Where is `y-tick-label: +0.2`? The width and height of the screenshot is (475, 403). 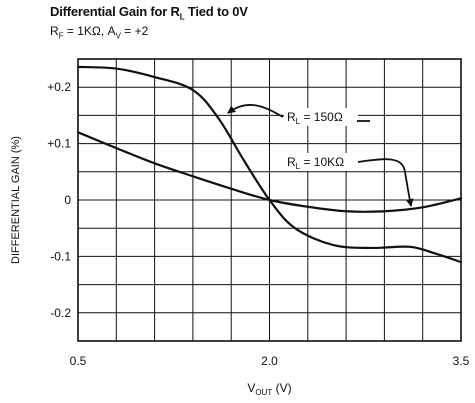 y-tick-label: +0.2 is located at coordinates (59, 87).